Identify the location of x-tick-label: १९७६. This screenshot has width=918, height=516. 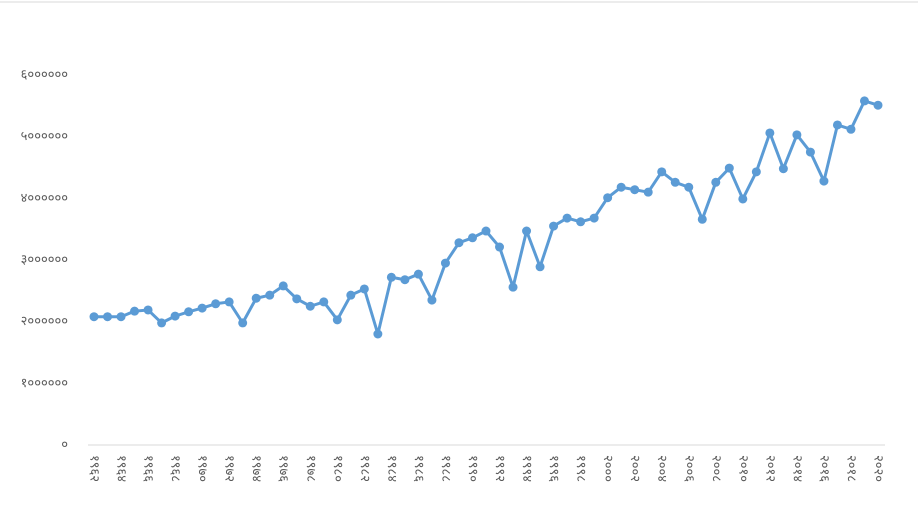
(283, 468).